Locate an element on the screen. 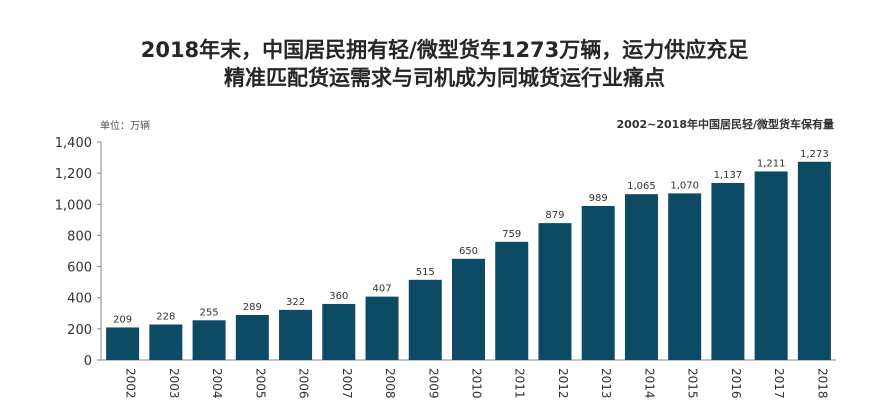  x-tick-label: 2011 is located at coordinates (520, 383).